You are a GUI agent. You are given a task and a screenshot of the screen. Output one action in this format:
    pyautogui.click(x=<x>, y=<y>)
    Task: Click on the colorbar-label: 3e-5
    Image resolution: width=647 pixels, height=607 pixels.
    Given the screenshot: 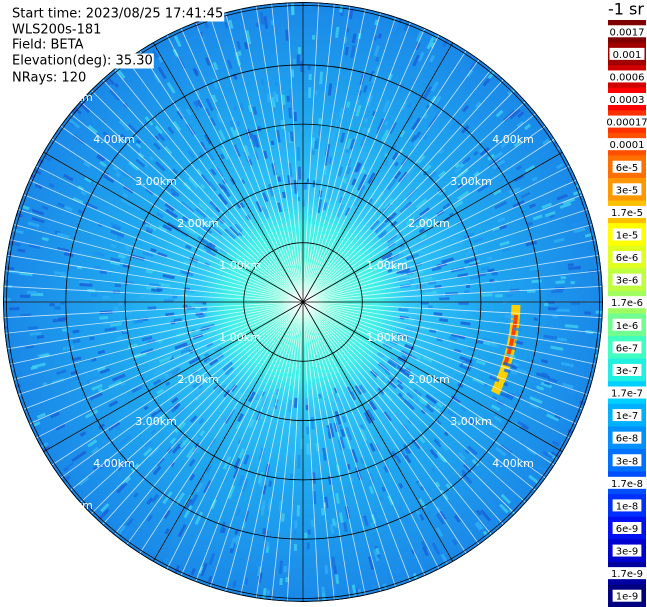 What is the action you would take?
    pyautogui.click(x=627, y=190)
    